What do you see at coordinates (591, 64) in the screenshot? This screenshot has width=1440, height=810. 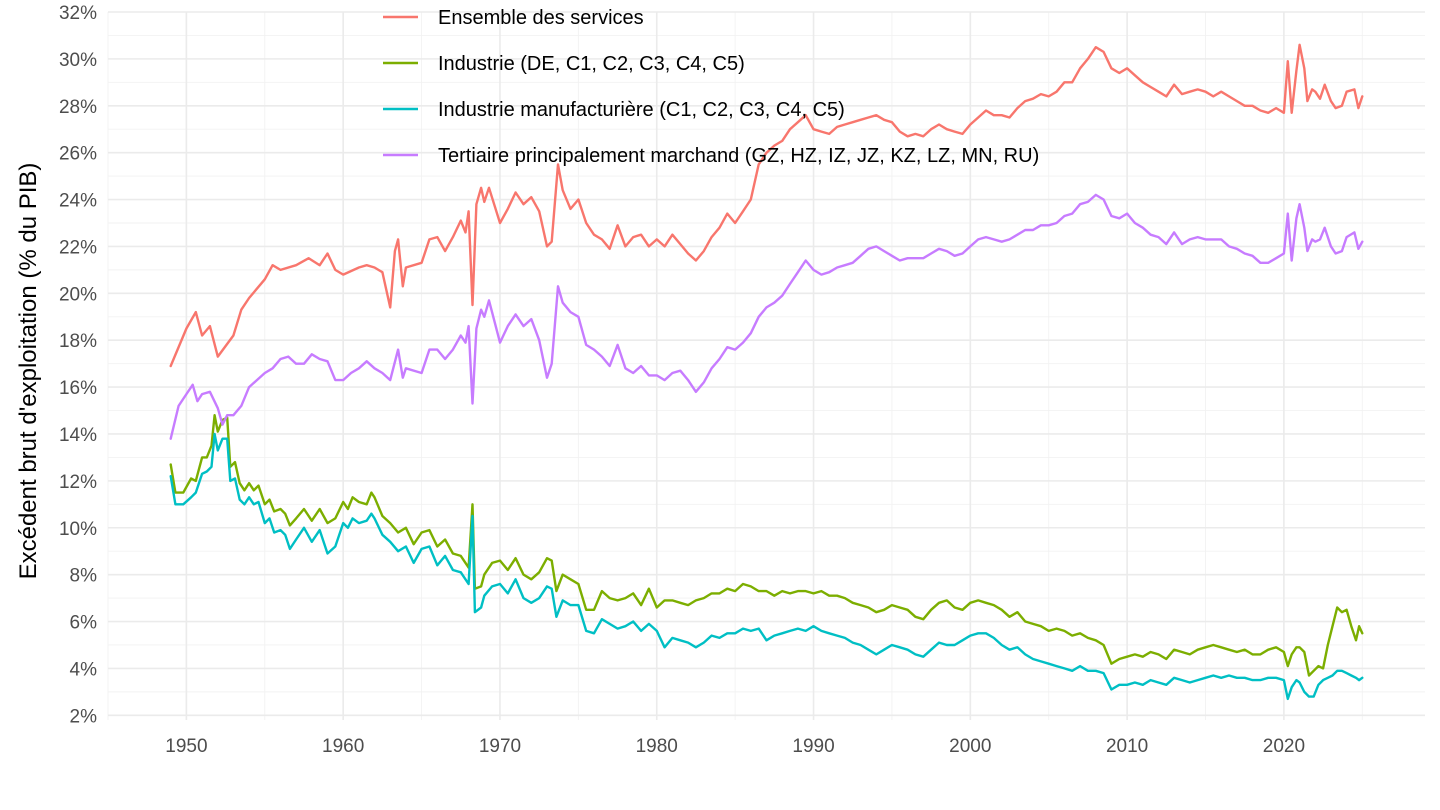 I see `legend-label-2: Industrie (DE, C1, C2, C3, C4, C5)` at bounding box center [591, 64].